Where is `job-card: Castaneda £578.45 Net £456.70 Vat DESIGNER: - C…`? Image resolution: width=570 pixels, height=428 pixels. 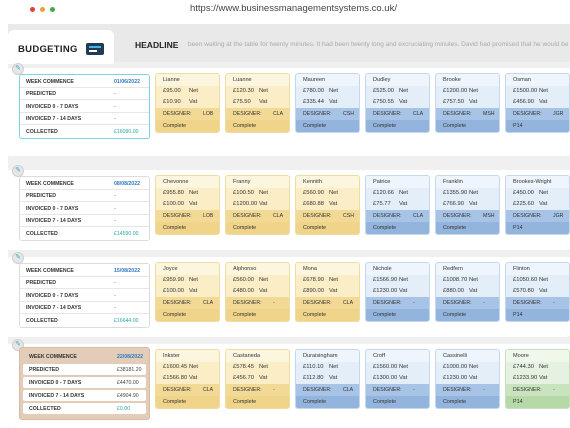 job-card: Castaneda £578.45 Net £456.70 Vat DESIGNER: - C… is located at coordinates (257, 379).